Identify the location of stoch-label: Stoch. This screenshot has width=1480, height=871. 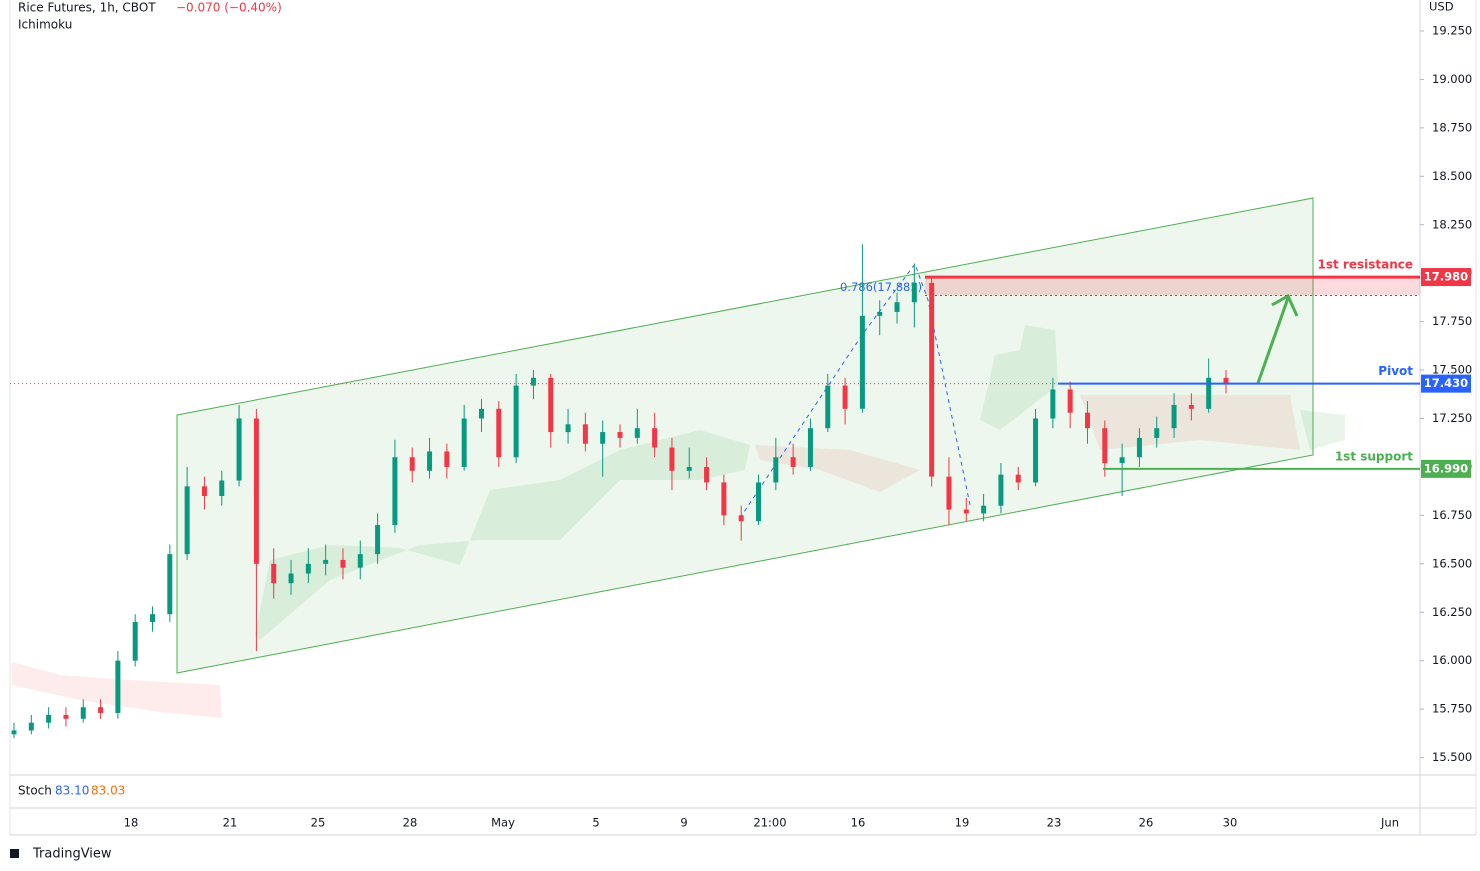
(35, 791).